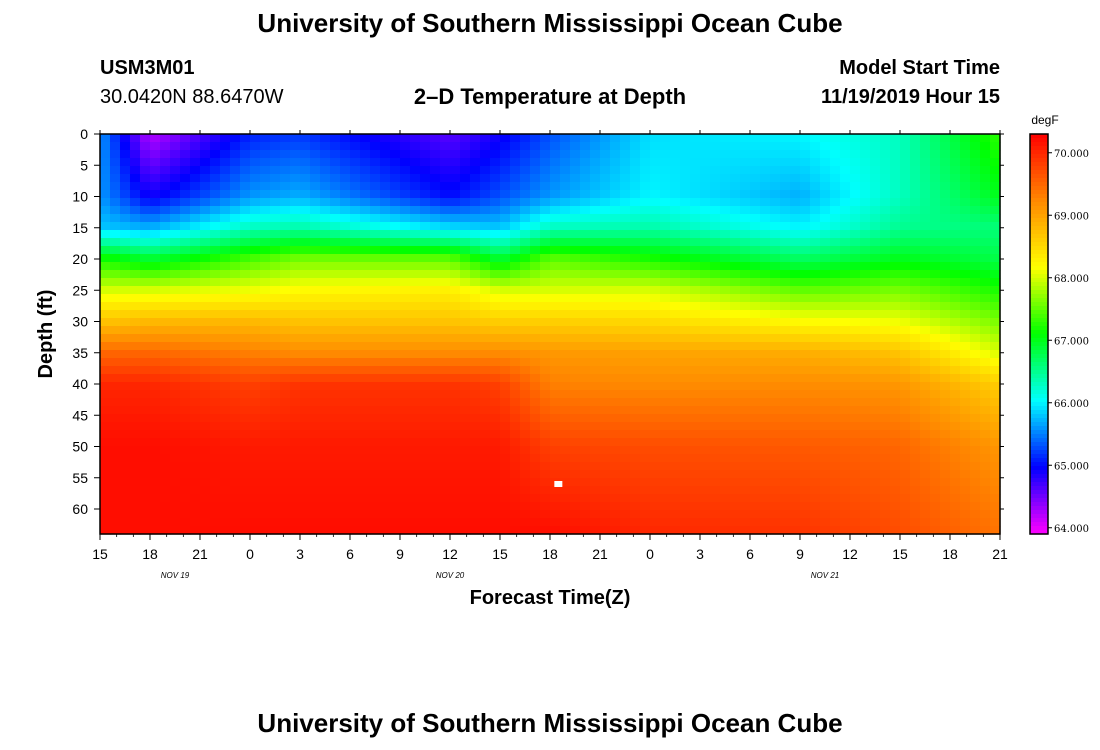 The image size is (1100, 750). Describe the element at coordinates (550, 96) in the screenshot. I see `plot-title: 2–D Temperature at Depth` at that location.